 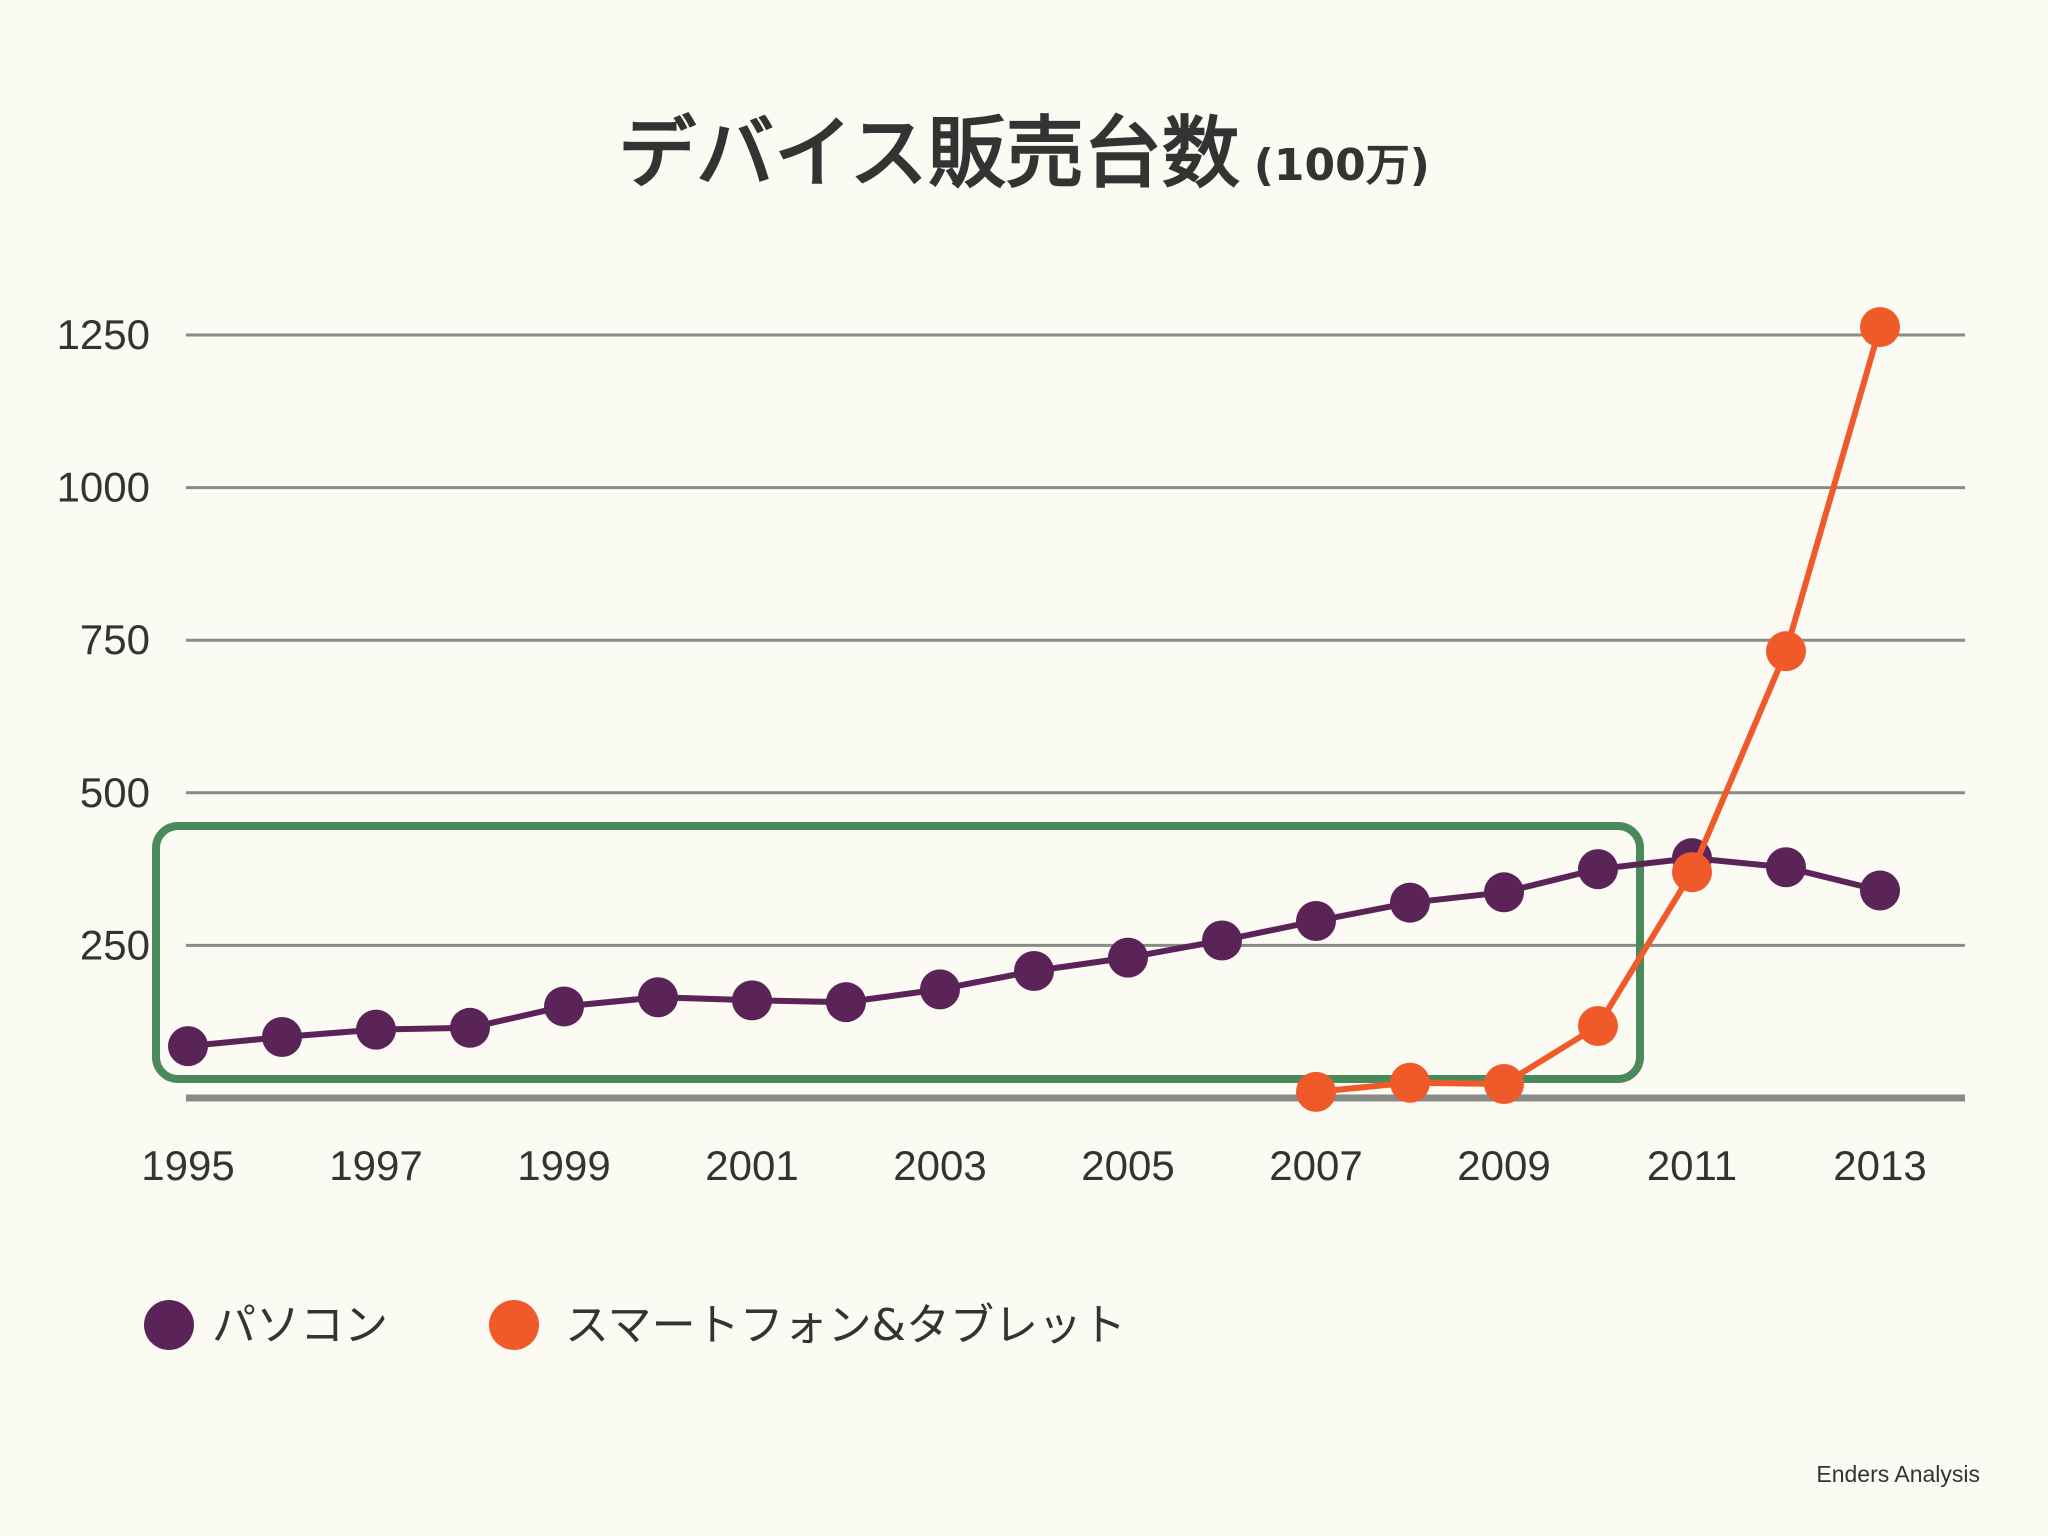 What do you see at coordinates (1342, 165) in the screenshot?
I see `chart-title-unit: (100万)` at bounding box center [1342, 165].